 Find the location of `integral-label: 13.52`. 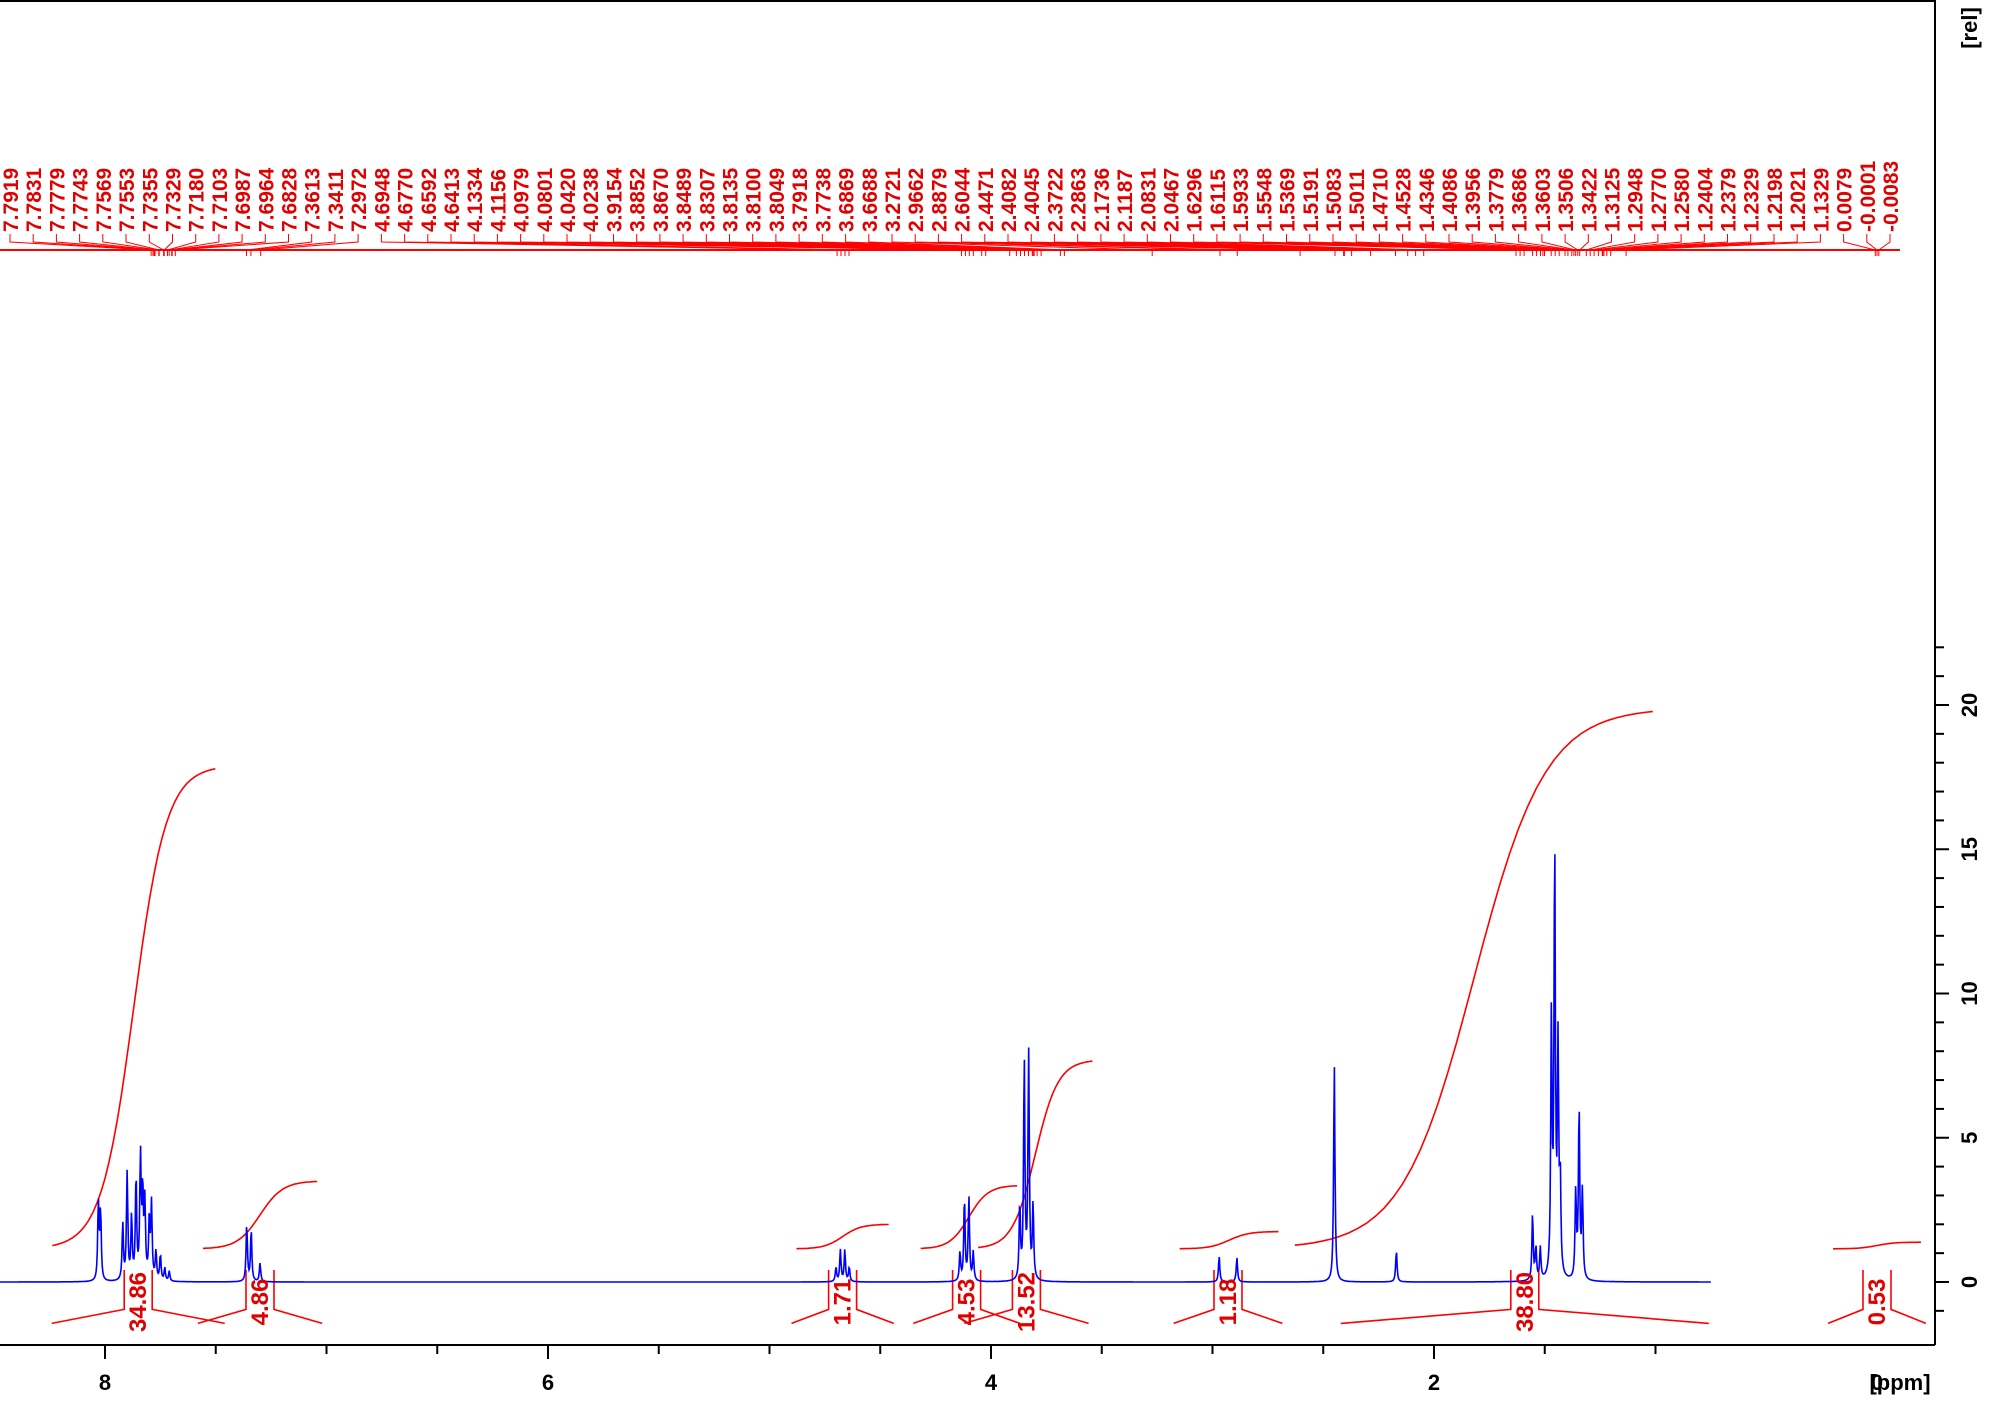

integral-label: 13.52 is located at coordinates (1026, 1302).